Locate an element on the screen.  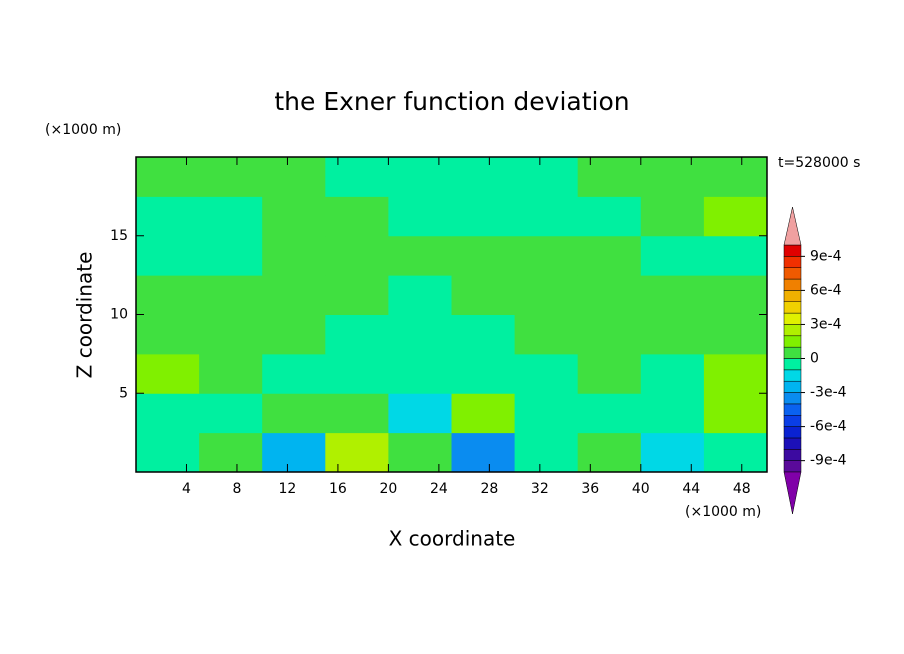
x-tick-label: 8 is located at coordinates (236, 489).